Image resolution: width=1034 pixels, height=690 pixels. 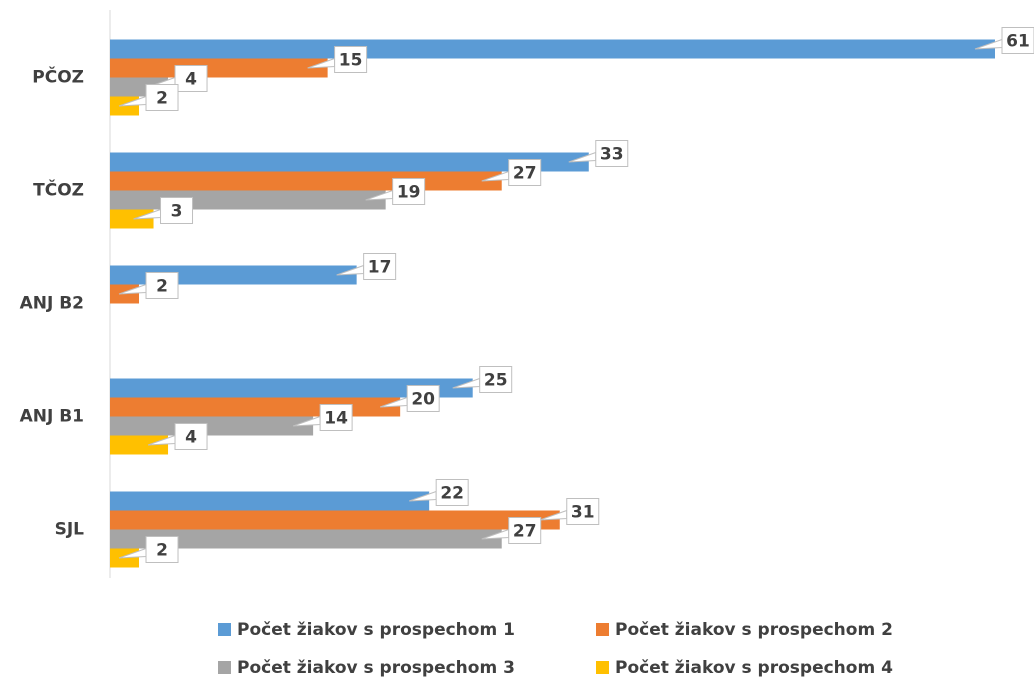 I want to click on y-tick-label: TČOZ, so click(x=58, y=190).